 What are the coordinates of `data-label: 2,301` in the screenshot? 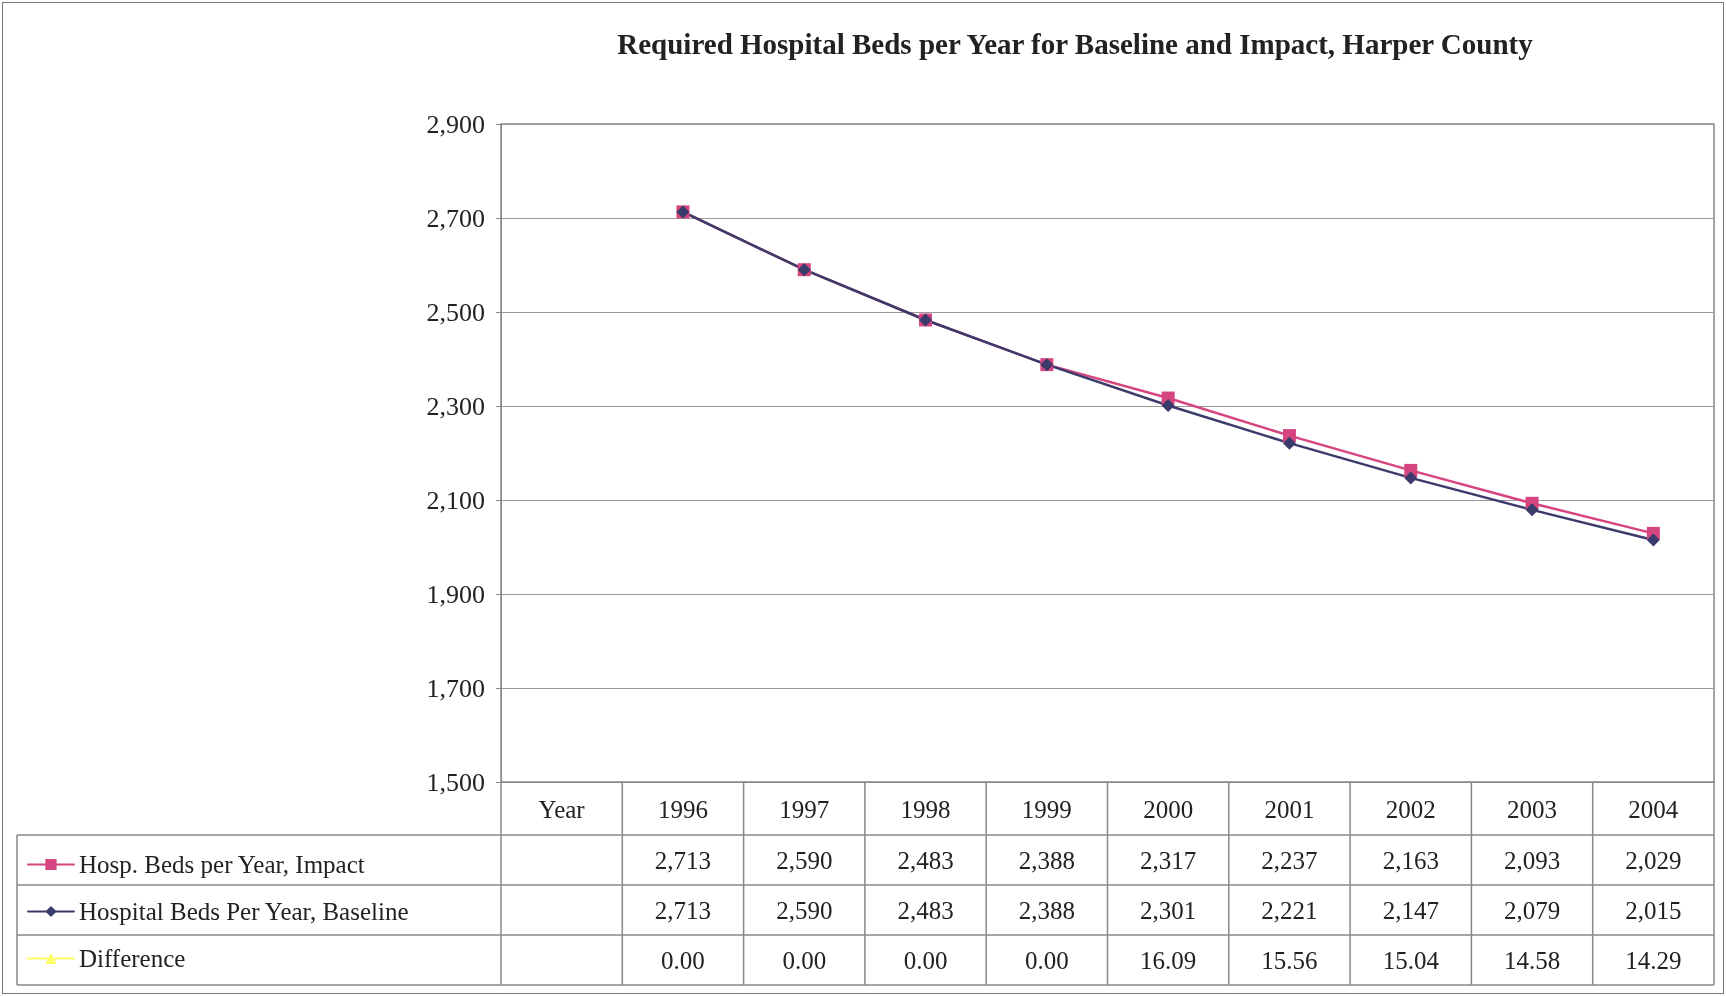 It's located at (1168, 911).